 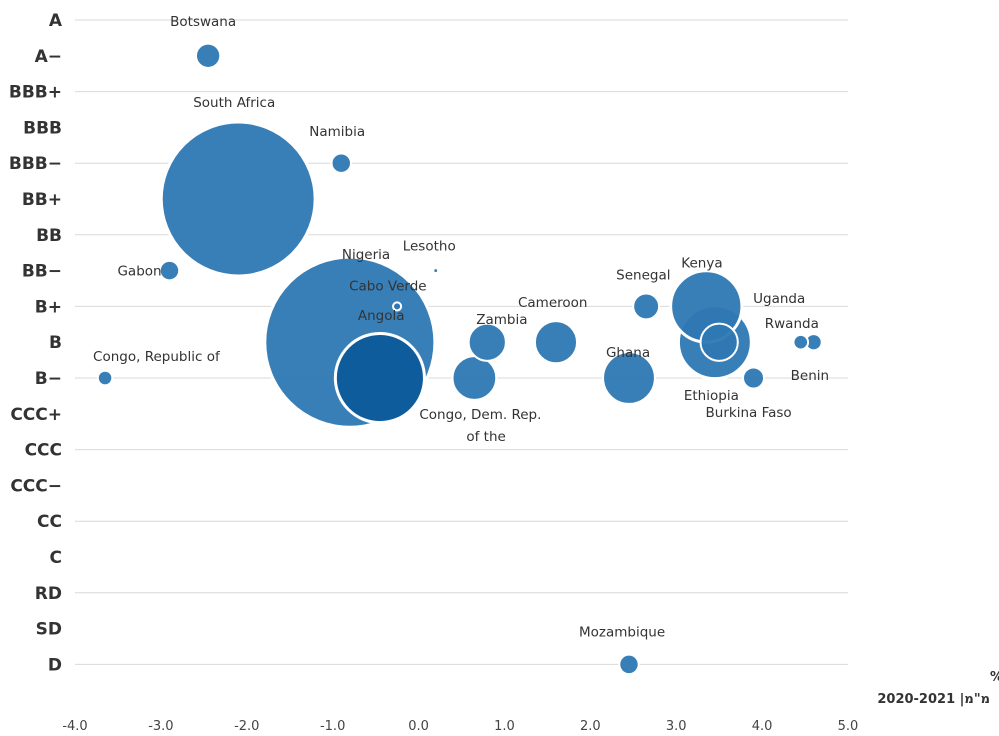 I want to click on y-tick-label: B−, so click(x=48, y=379).